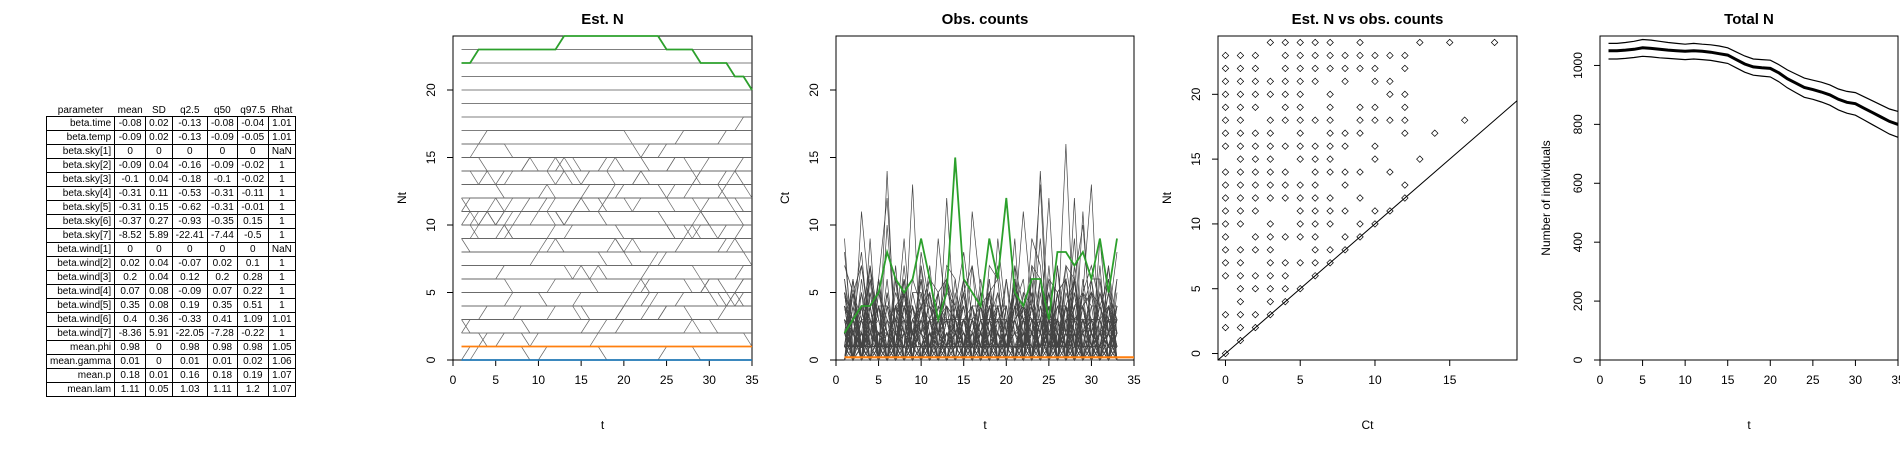 The image size is (1900, 450). Describe the element at coordinates (222, 291) in the screenshot. I see `table-cell: 0.07` at that location.